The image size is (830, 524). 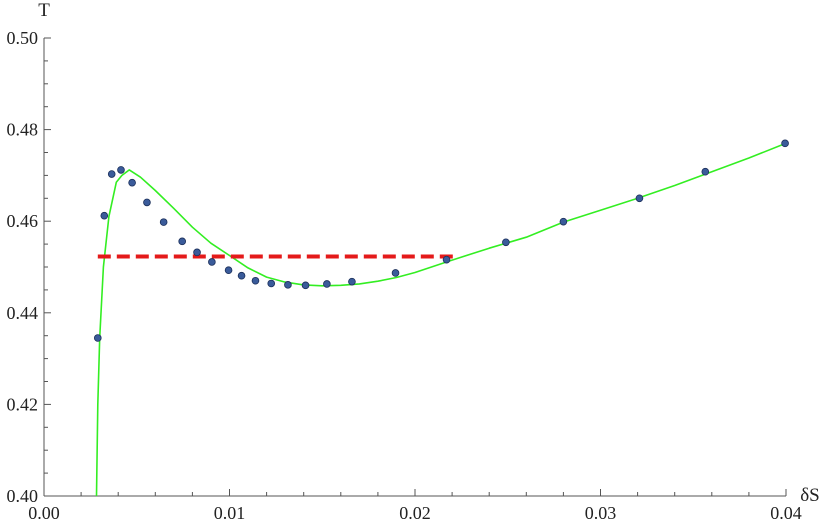 What do you see at coordinates (601, 513) in the screenshot?
I see `x-tick-label: 0.03` at bounding box center [601, 513].